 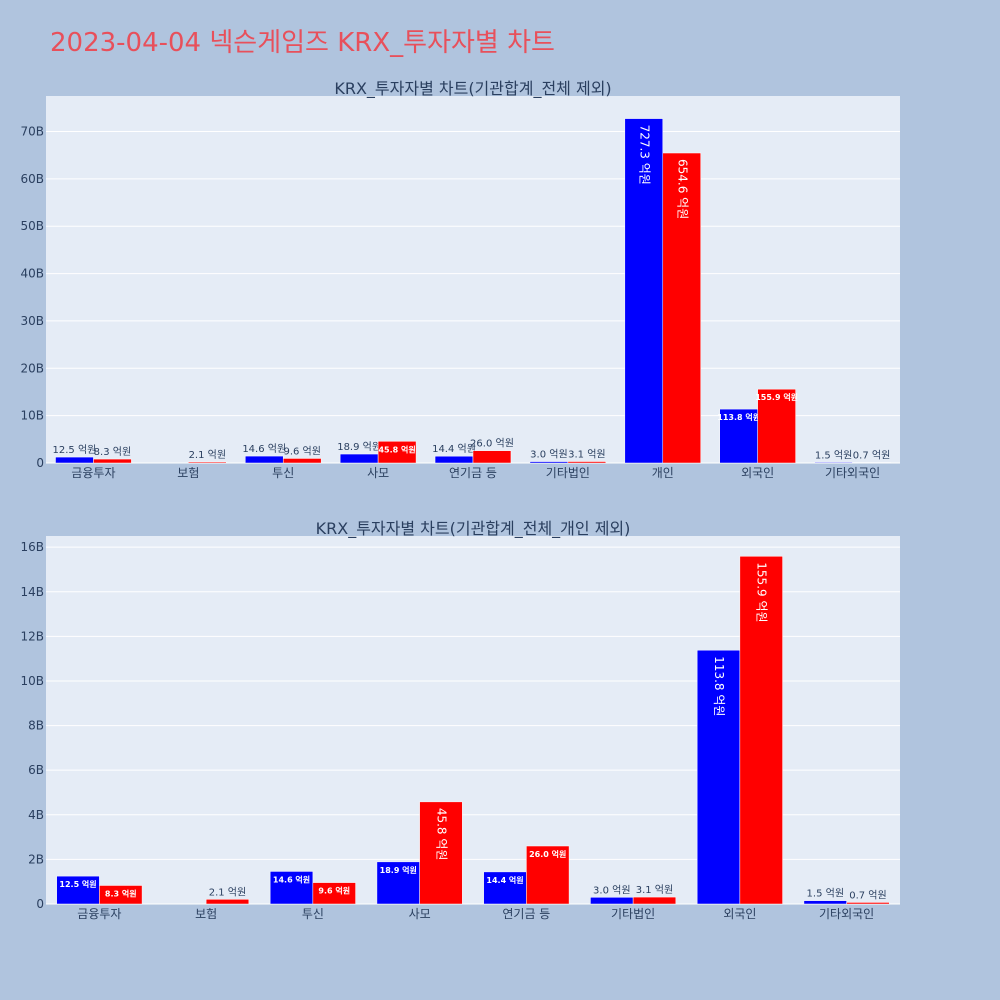 What do you see at coordinates (644, 155) in the screenshot?
I see `data-label: 727.3 억원` at bounding box center [644, 155].